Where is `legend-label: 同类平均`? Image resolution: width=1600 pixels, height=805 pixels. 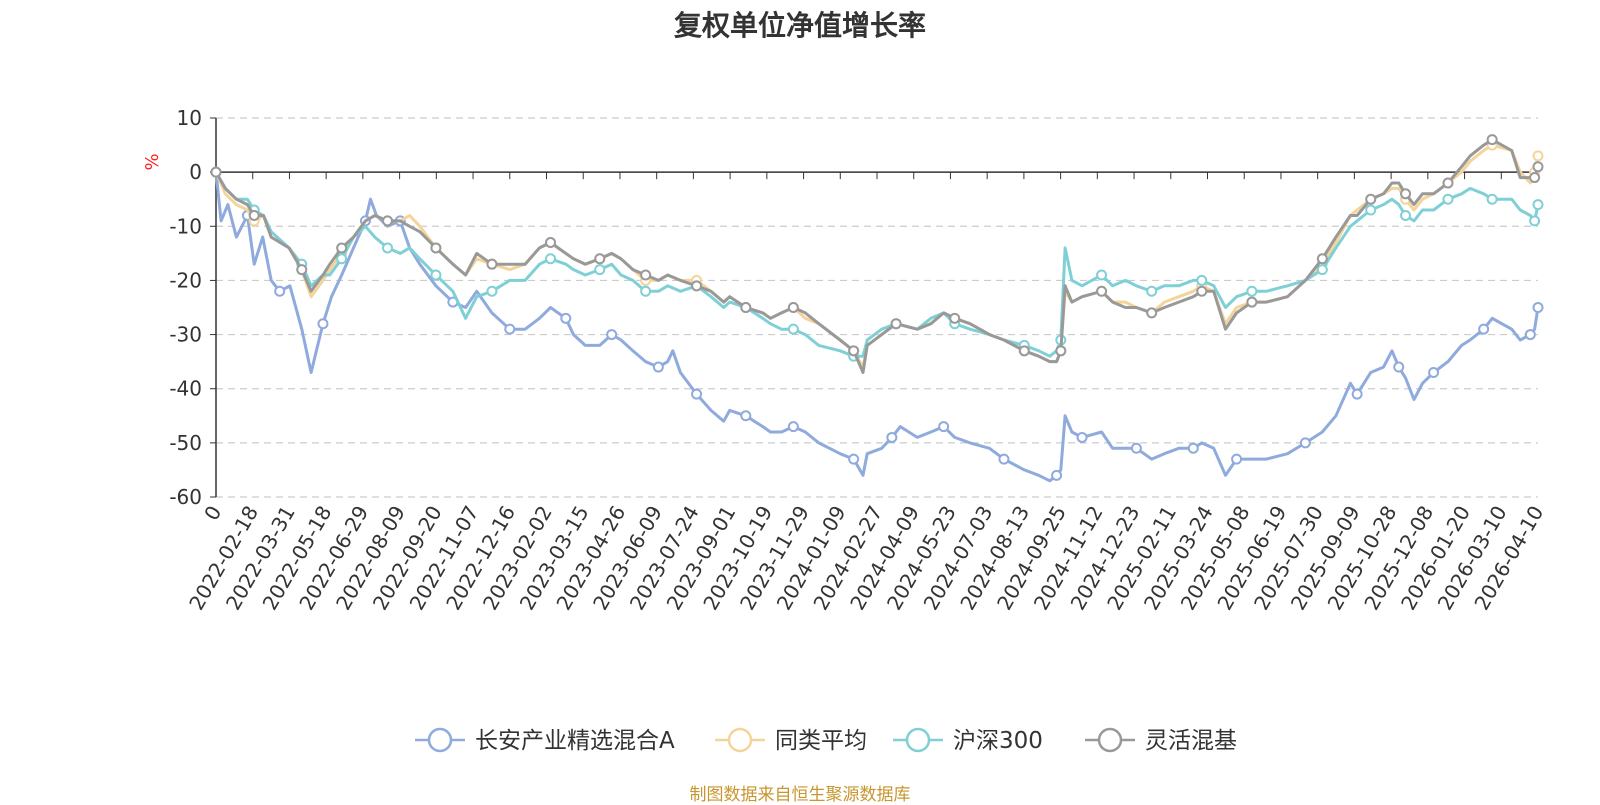
legend-label: 同类平均 is located at coordinates (821, 741).